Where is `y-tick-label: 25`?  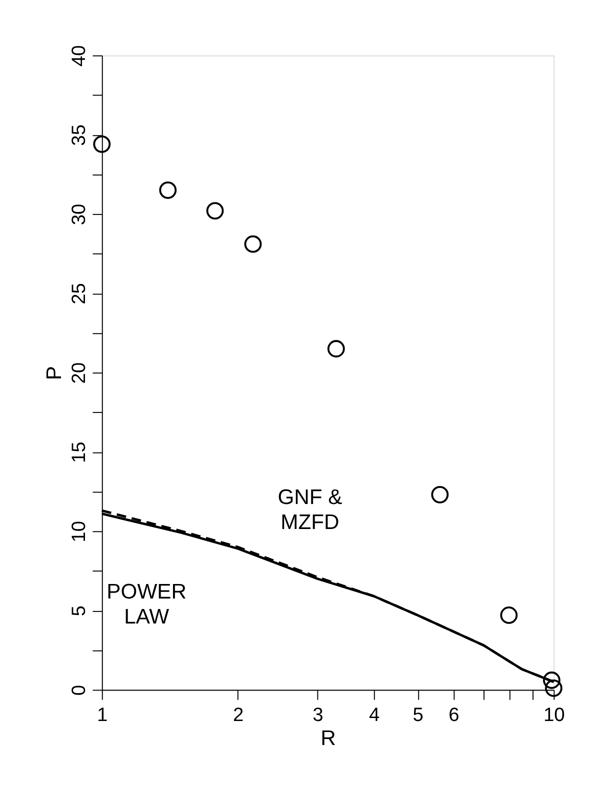 y-tick-label: 25 is located at coordinates (79, 293).